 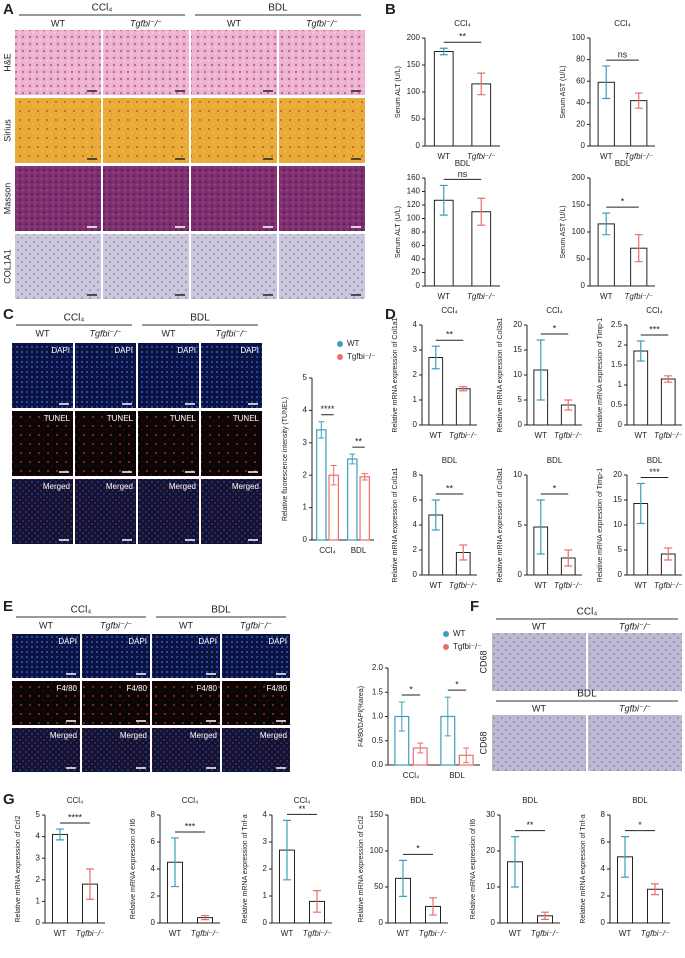 What do you see at coordinates (623, 54) in the screenshot?
I see `significance-label: ns` at bounding box center [623, 54].